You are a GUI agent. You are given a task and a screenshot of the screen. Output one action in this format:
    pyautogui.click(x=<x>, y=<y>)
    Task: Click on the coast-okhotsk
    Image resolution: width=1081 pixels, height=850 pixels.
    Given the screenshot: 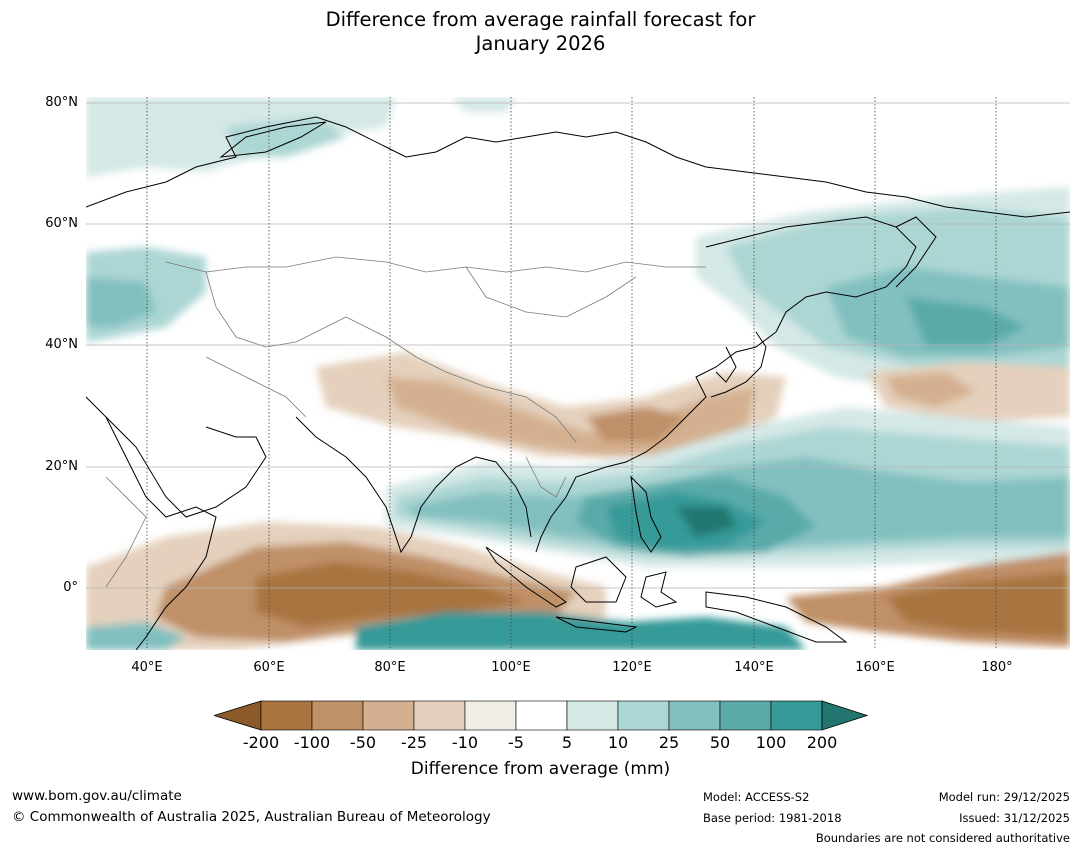 What is the action you would take?
    pyautogui.click(x=811, y=274)
    